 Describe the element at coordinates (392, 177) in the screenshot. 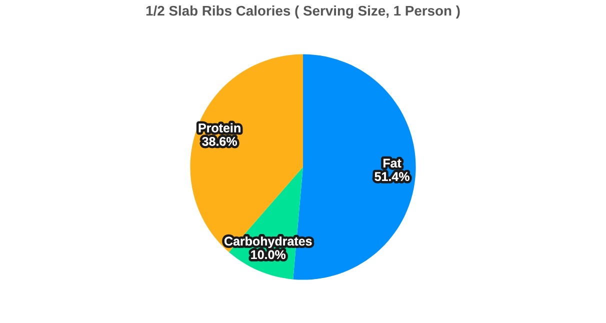

I see `data-label: 51.4%` at that location.